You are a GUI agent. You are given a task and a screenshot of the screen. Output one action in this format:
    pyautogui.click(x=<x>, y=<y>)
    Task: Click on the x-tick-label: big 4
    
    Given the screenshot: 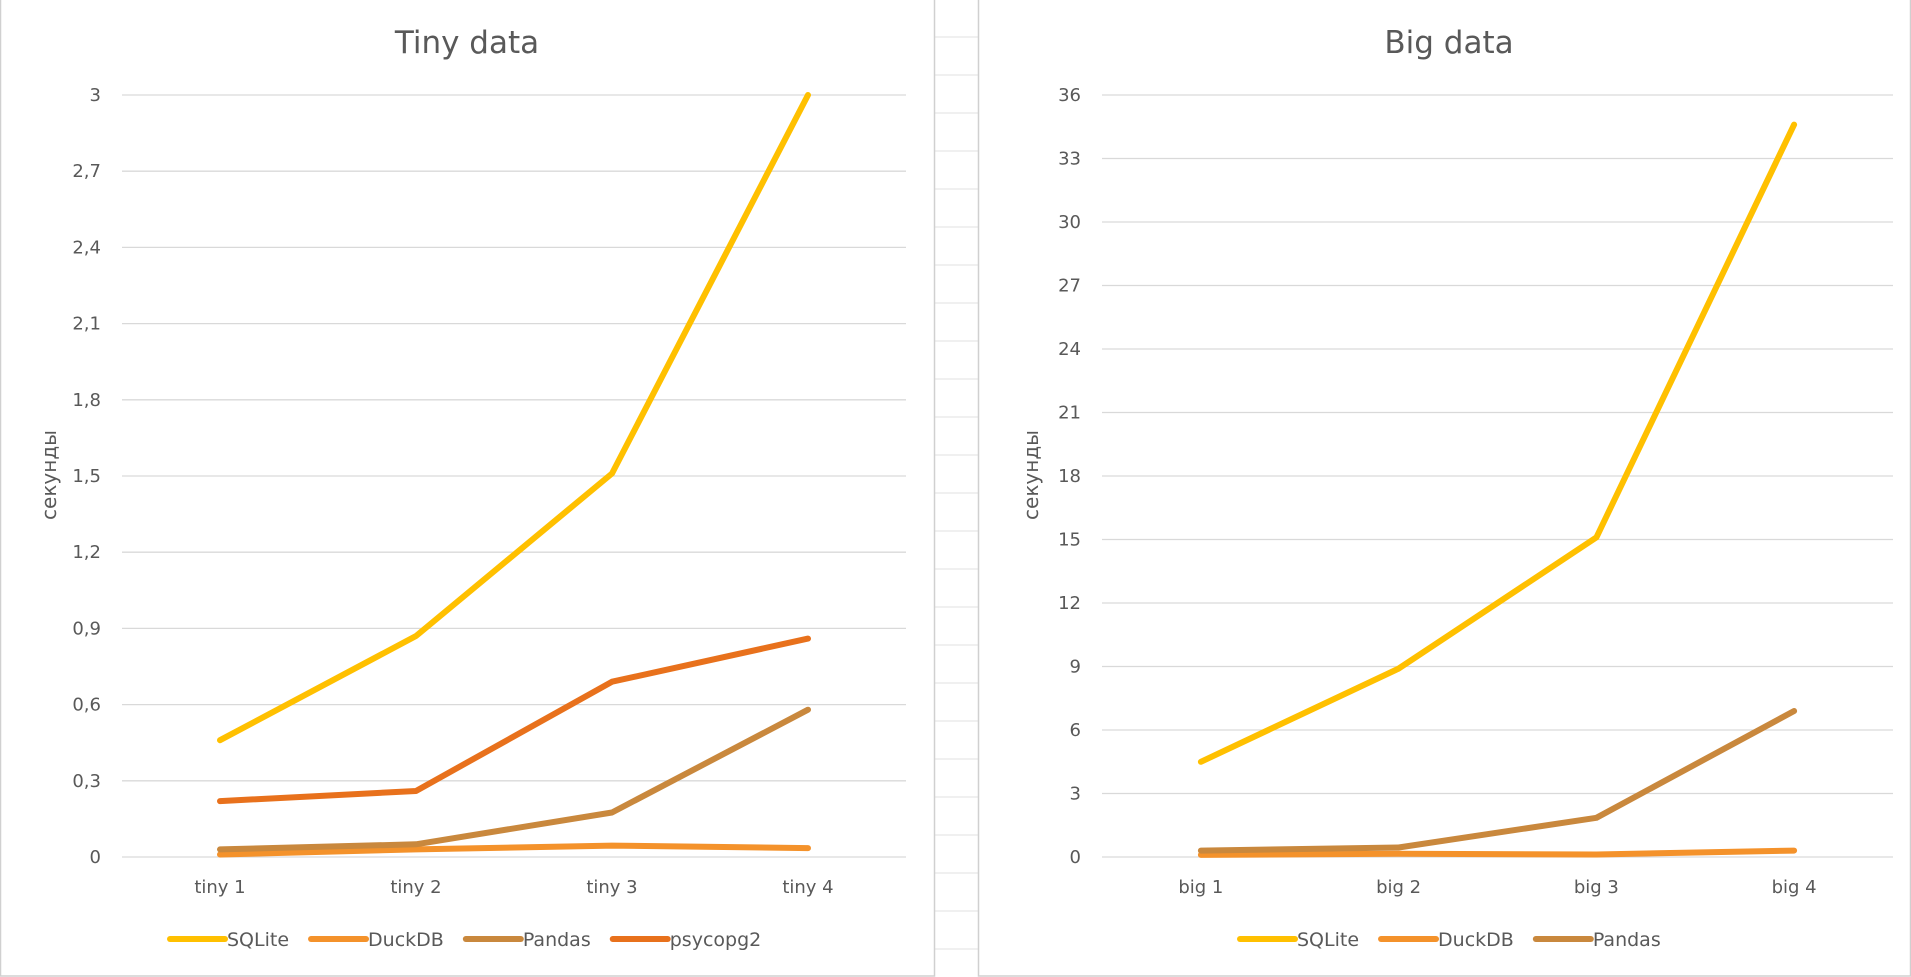 What is the action you would take?
    pyautogui.click(x=1794, y=887)
    